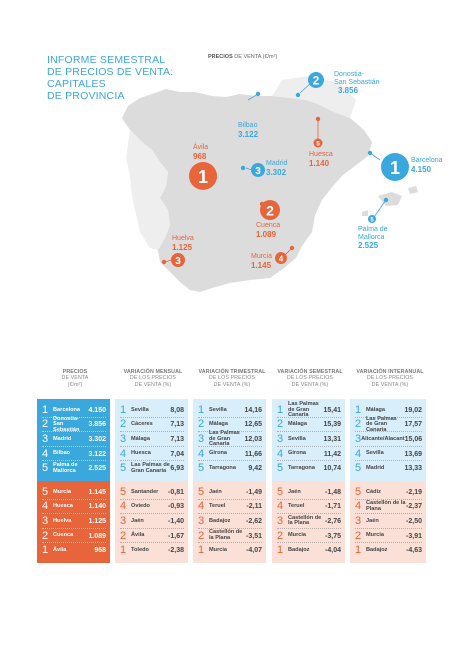 This screenshot has height=662, width=468. What do you see at coordinates (332, 454) in the screenshot?
I see `value: 11,42` at bounding box center [332, 454].